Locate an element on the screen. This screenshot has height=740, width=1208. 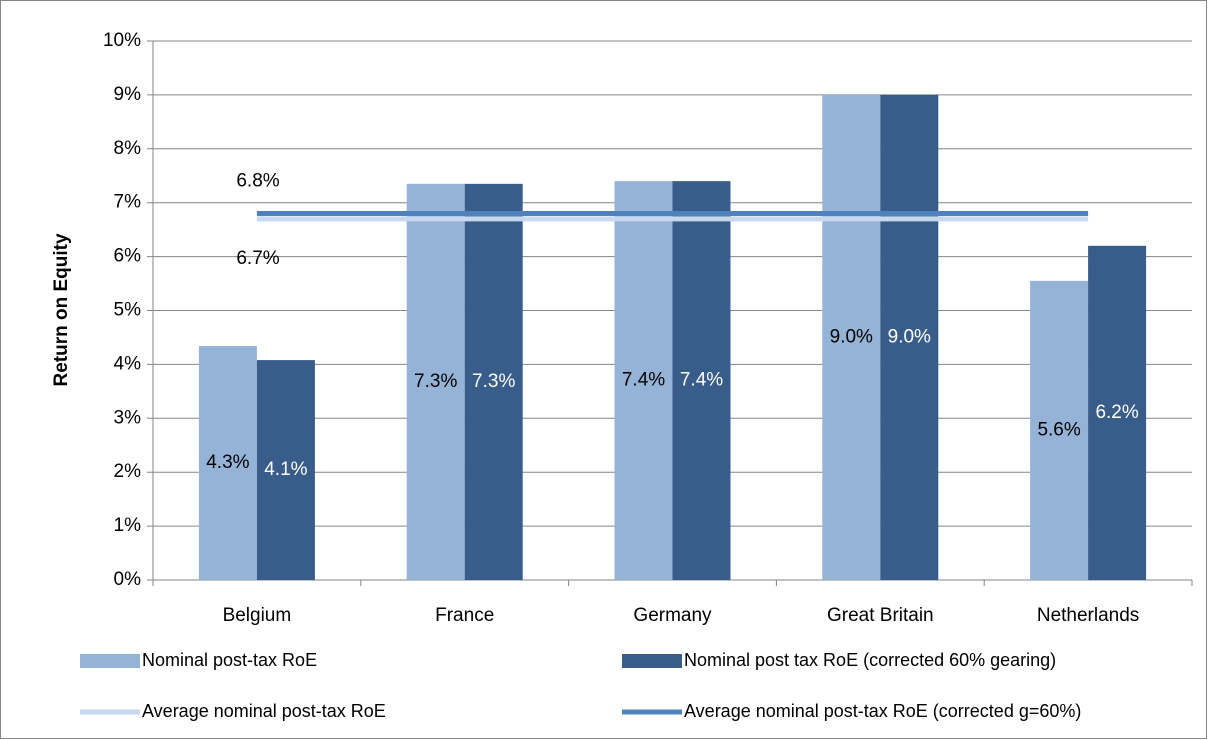
data-label: 5.6% is located at coordinates (1058, 429).